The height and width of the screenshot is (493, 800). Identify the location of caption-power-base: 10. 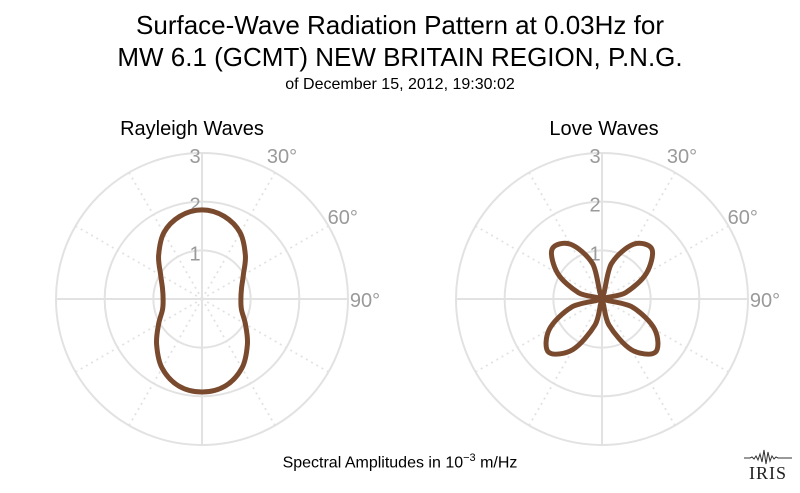
(454, 463).